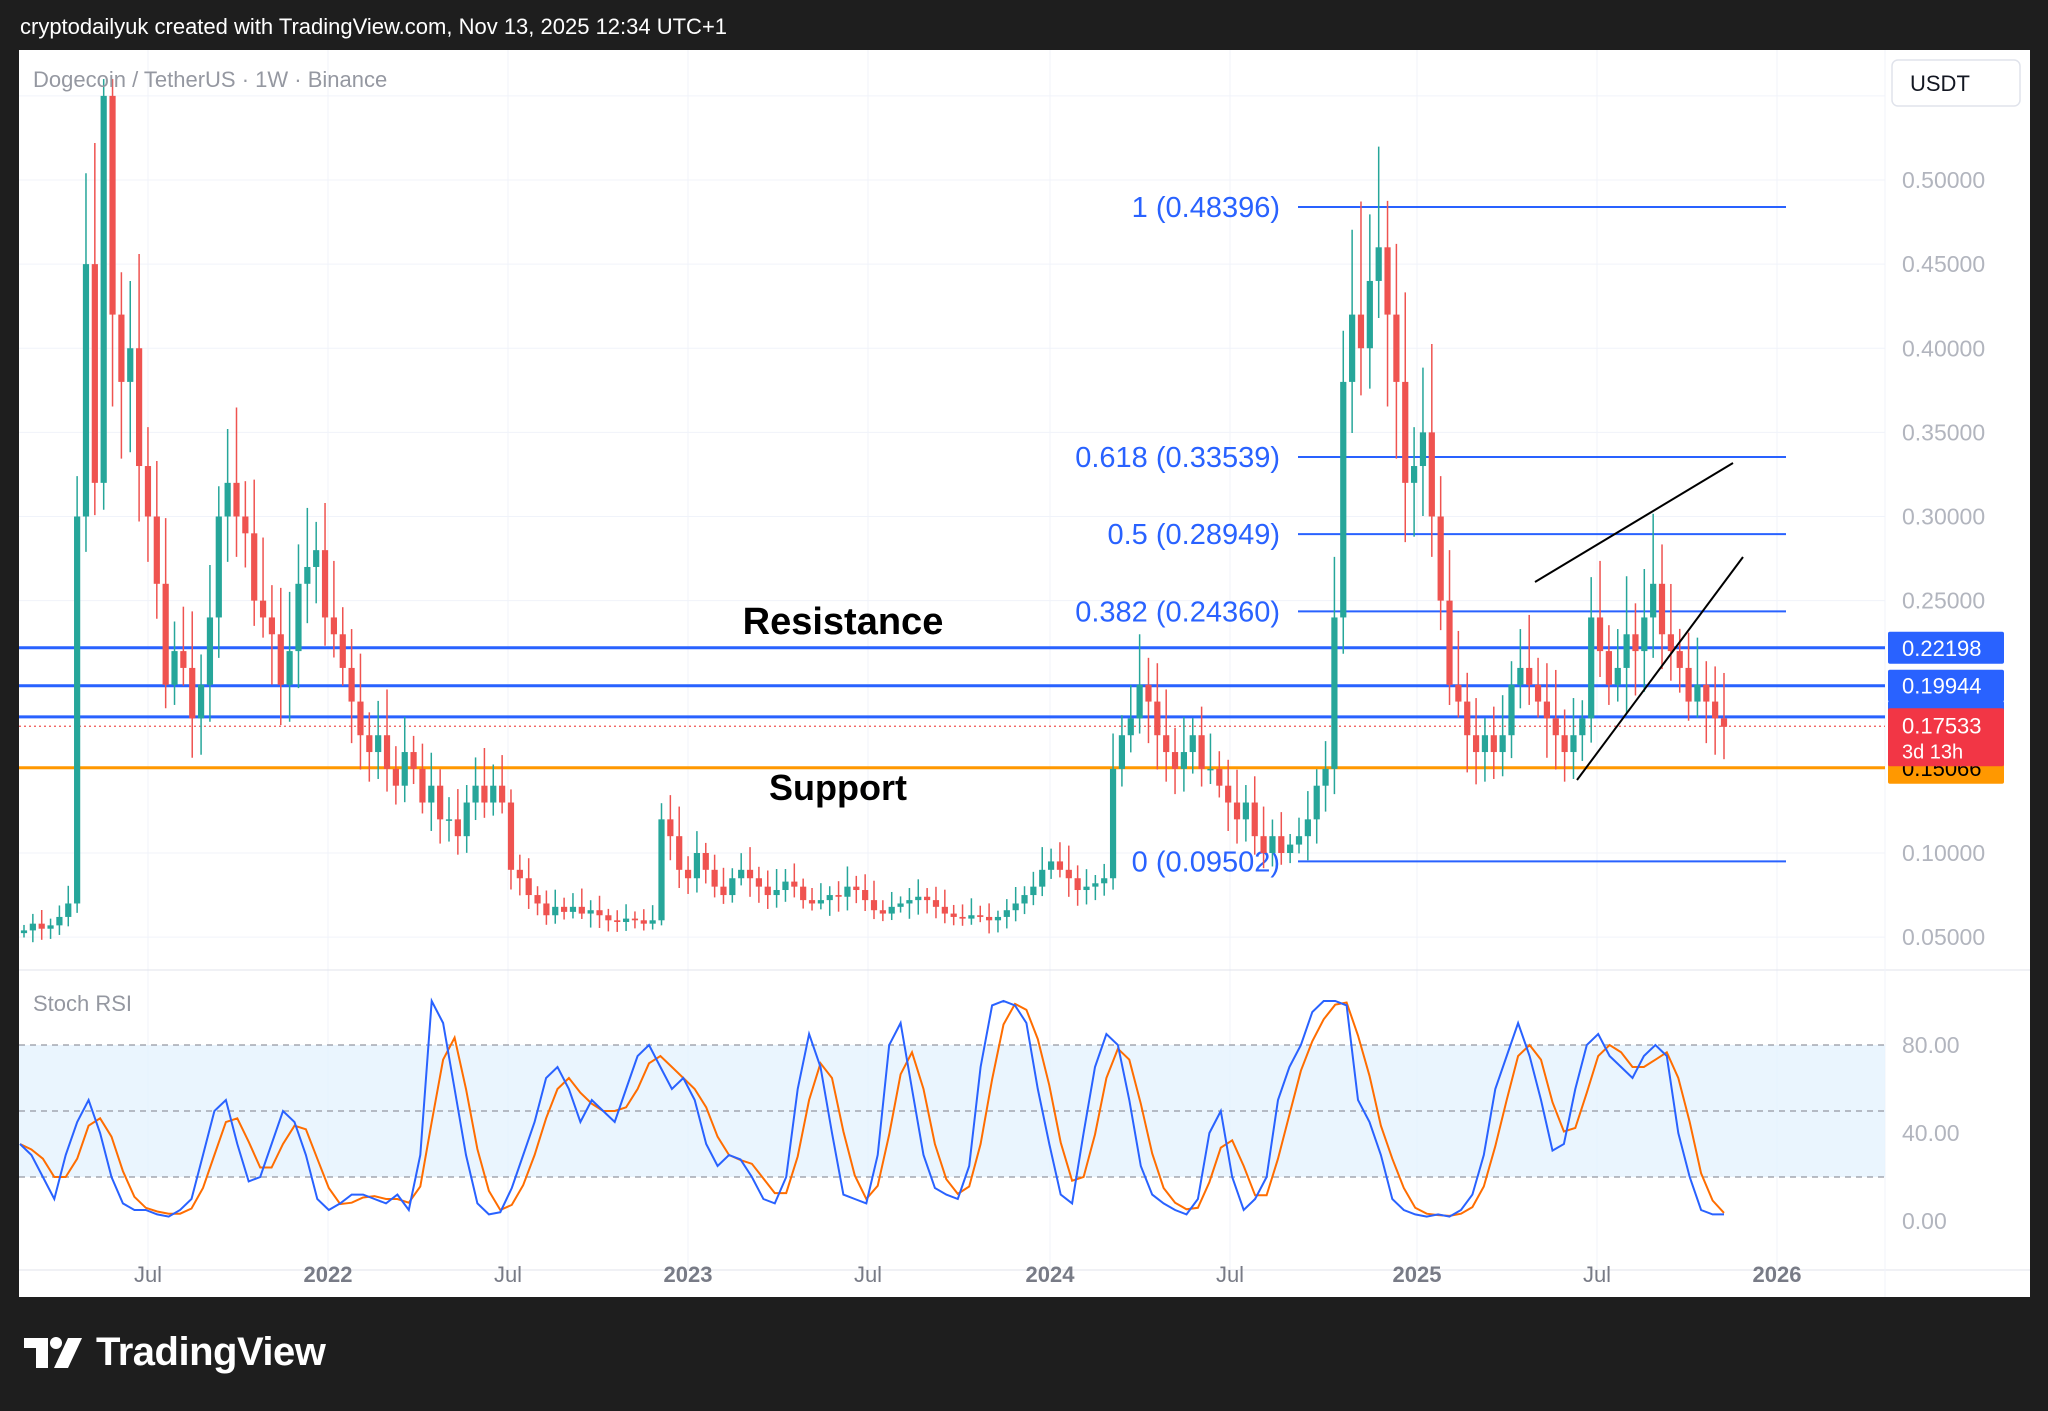 The width and height of the screenshot is (2048, 1411). What do you see at coordinates (1943, 348) in the screenshot?
I see `price-tick-label: 0.40000` at bounding box center [1943, 348].